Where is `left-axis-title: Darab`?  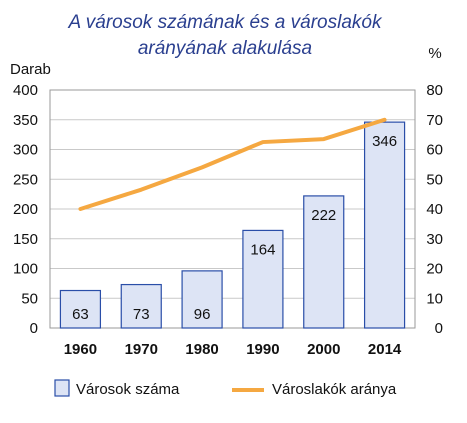
left-axis-title: Darab is located at coordinates (30, 69).